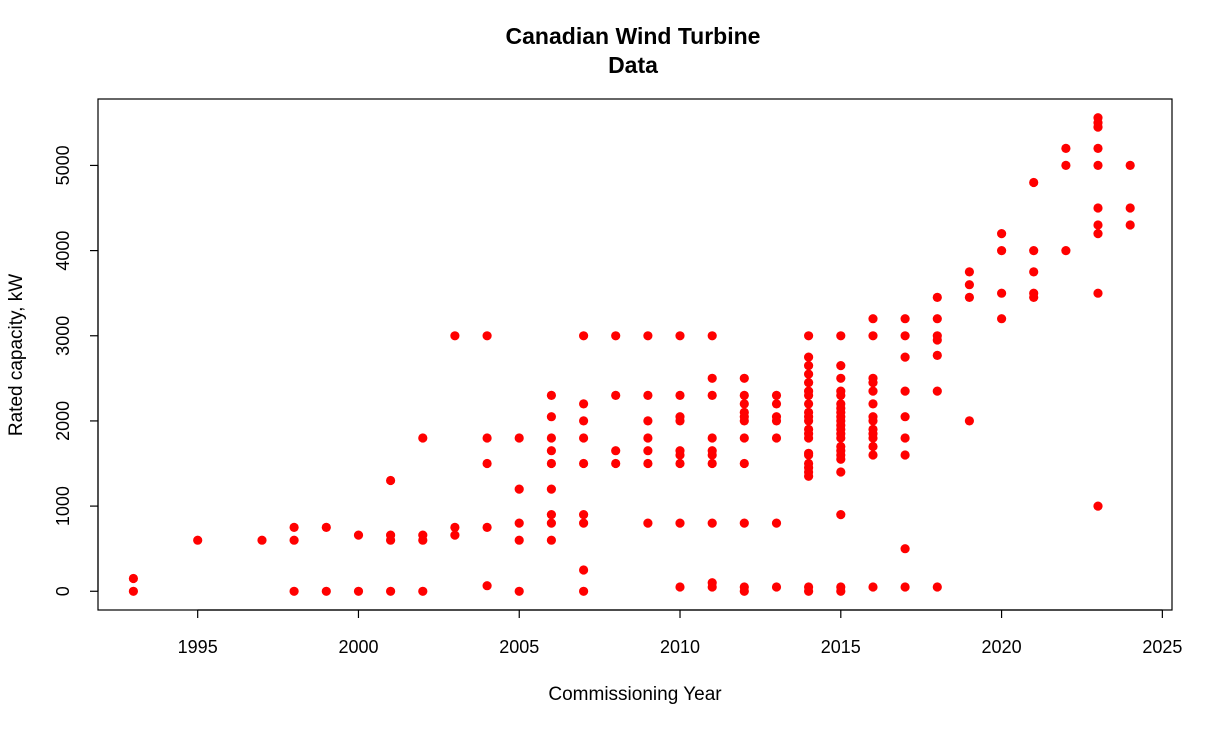 The width and height of the screenshot is (1223, 732). What do you see at coordinates (63, 506) in the screenshot?
I see `y-tick-label: 1000` at bounding box center [63, 506].